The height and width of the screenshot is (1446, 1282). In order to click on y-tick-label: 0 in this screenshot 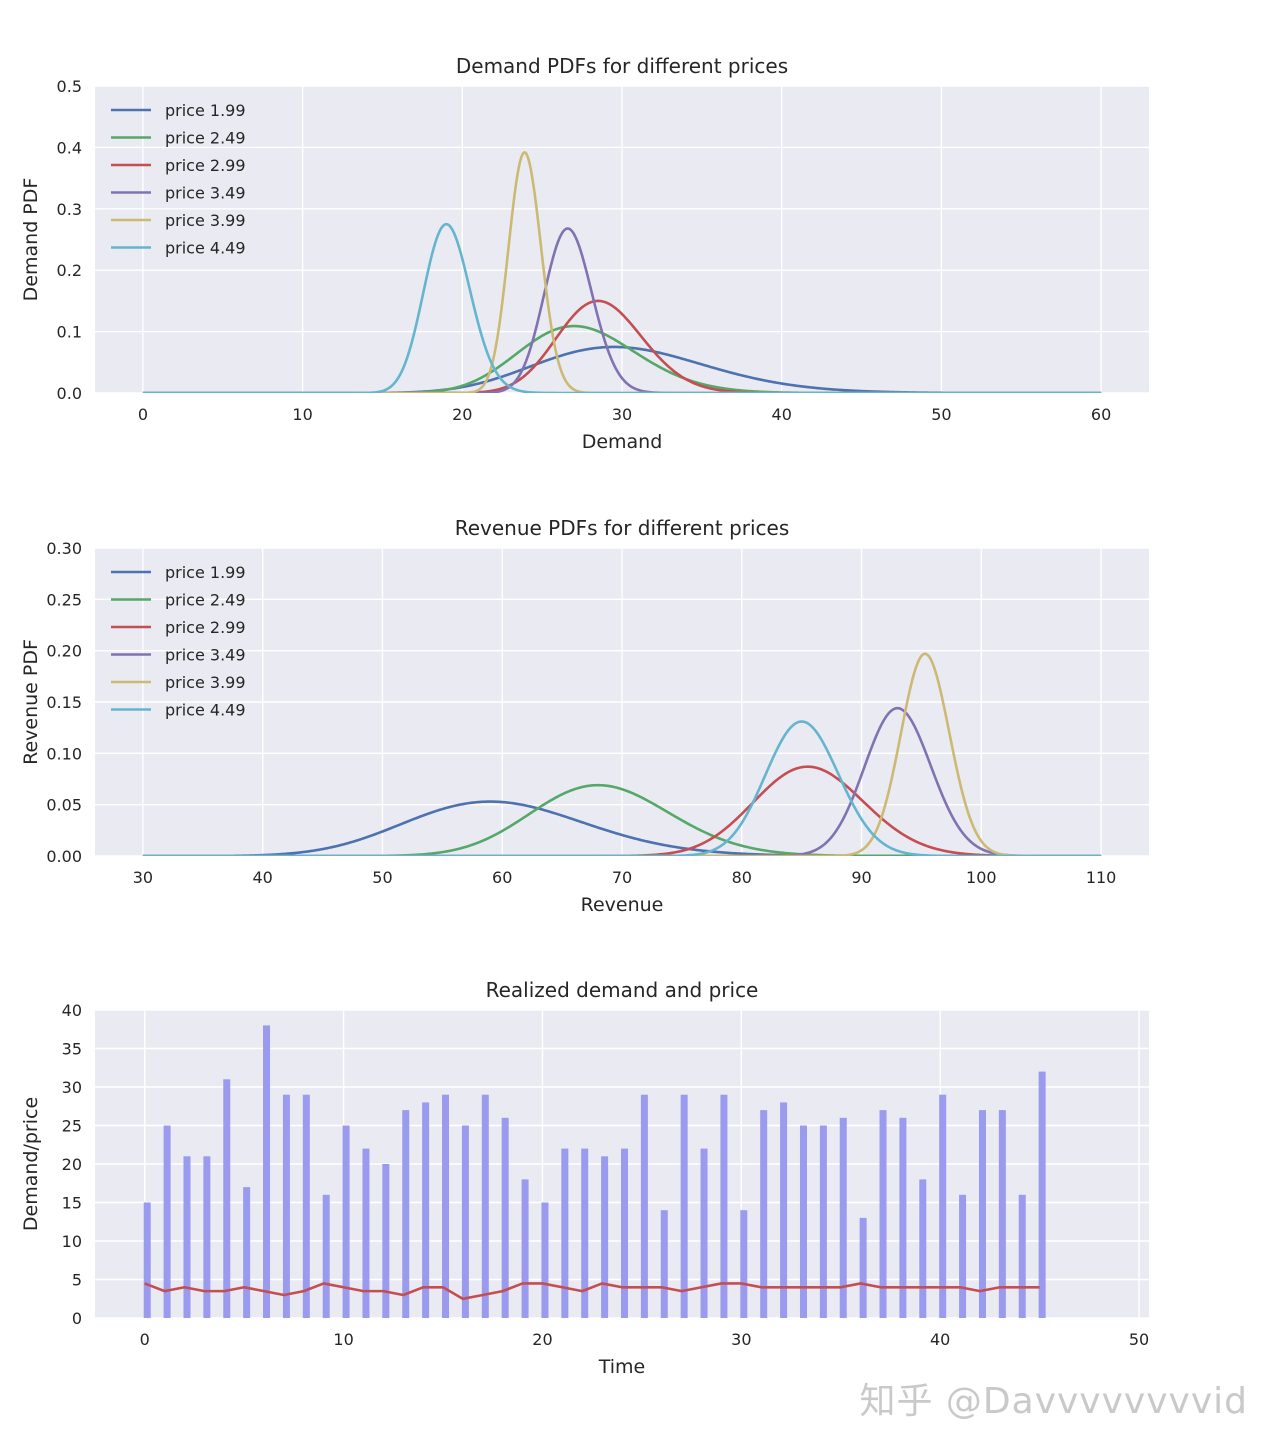, I will do `click(77, 1318)`.